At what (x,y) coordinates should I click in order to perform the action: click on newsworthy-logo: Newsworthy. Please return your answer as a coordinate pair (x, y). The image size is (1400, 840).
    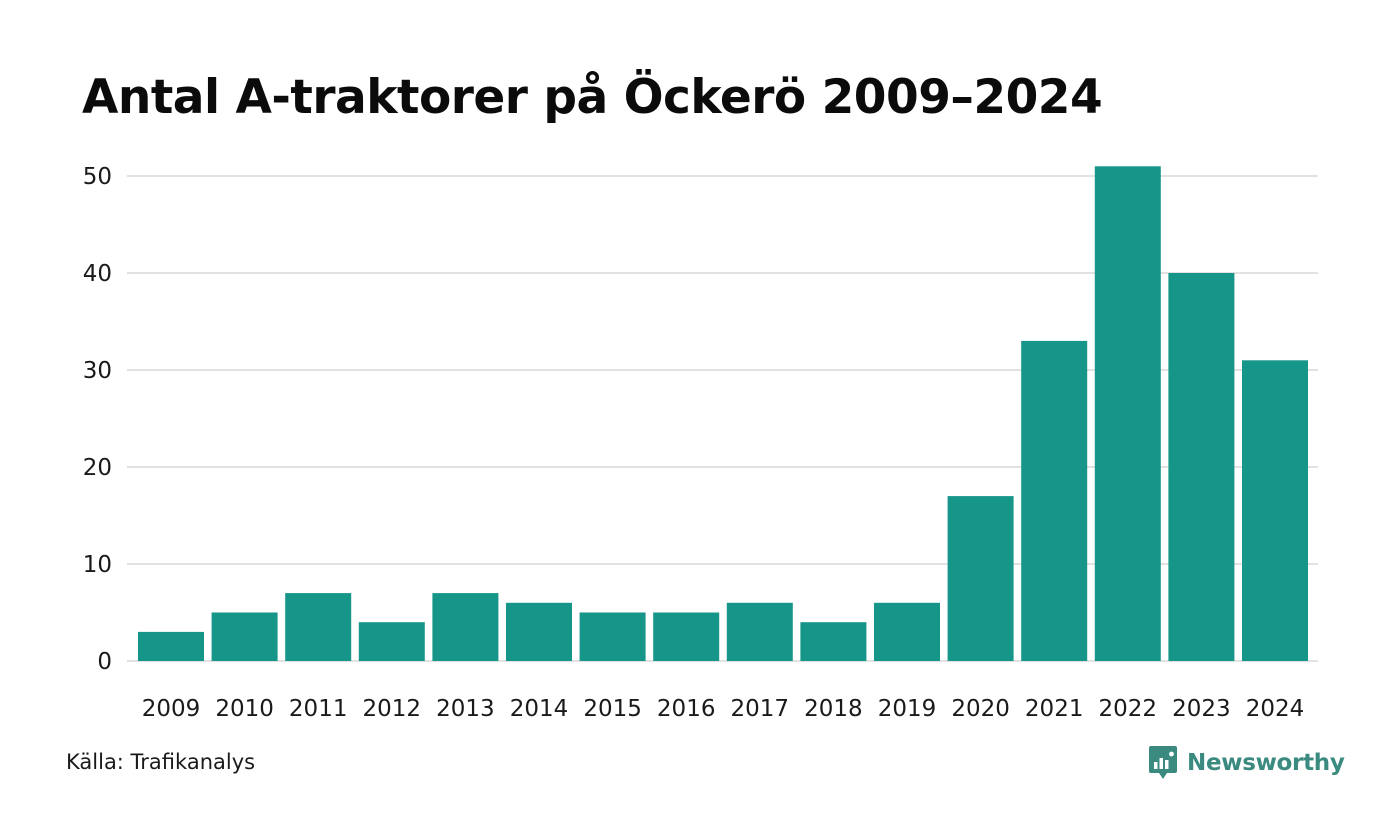
    Looking at the image, I should click on (1246, 763).